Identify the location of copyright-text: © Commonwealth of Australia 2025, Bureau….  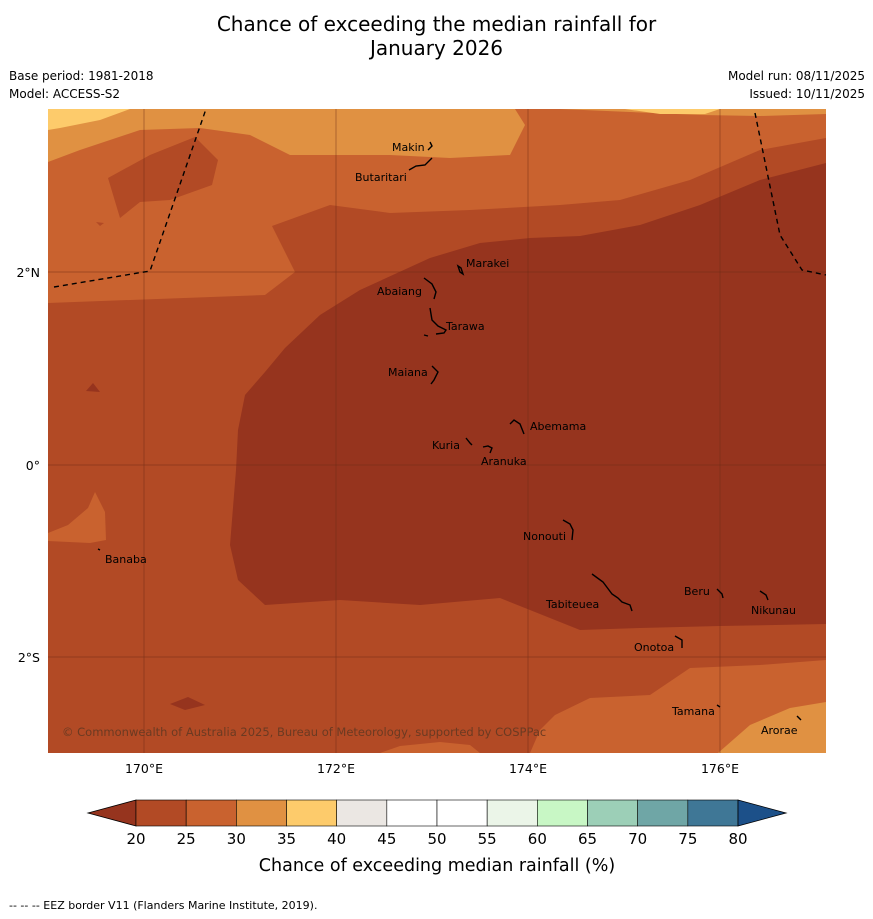
(304, 732).